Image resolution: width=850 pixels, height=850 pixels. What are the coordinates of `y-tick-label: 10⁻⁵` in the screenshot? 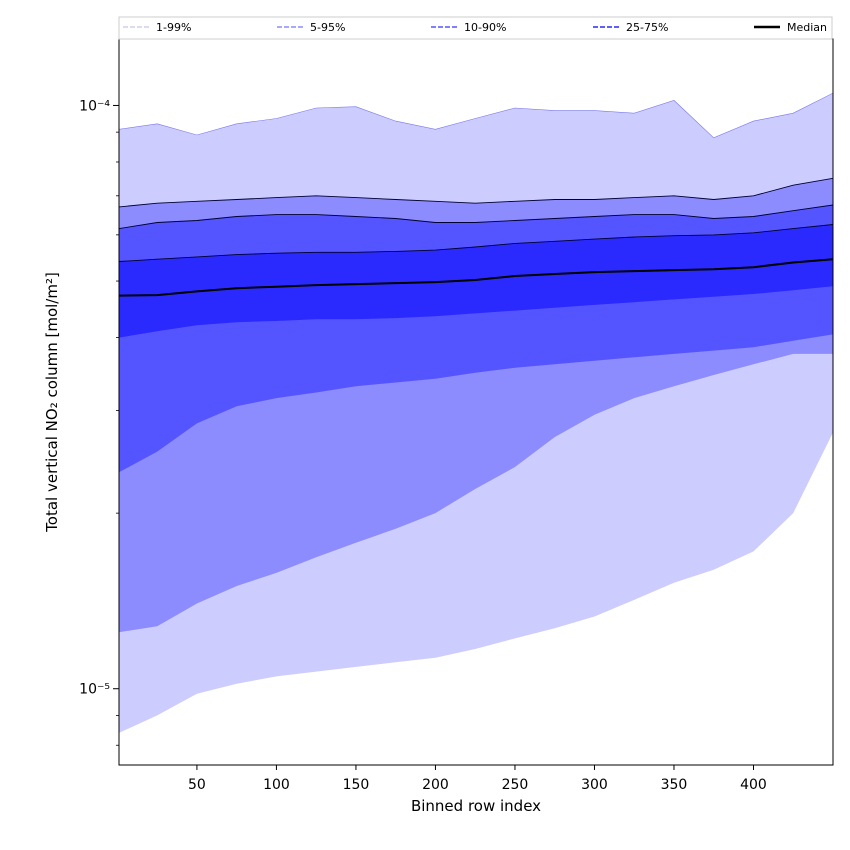 It's located at (94, 690).